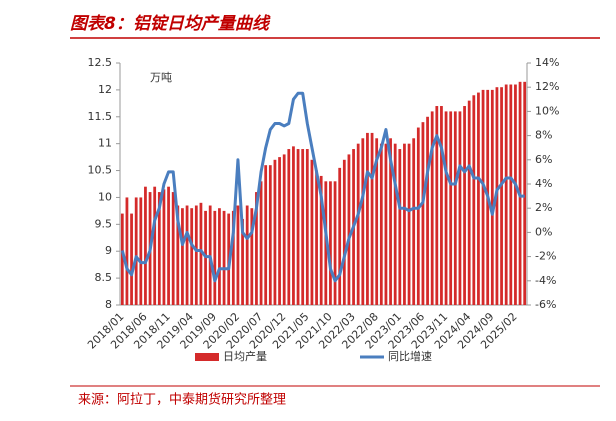  I want to click on y2-tick-label: -4%, so click(545, 280).